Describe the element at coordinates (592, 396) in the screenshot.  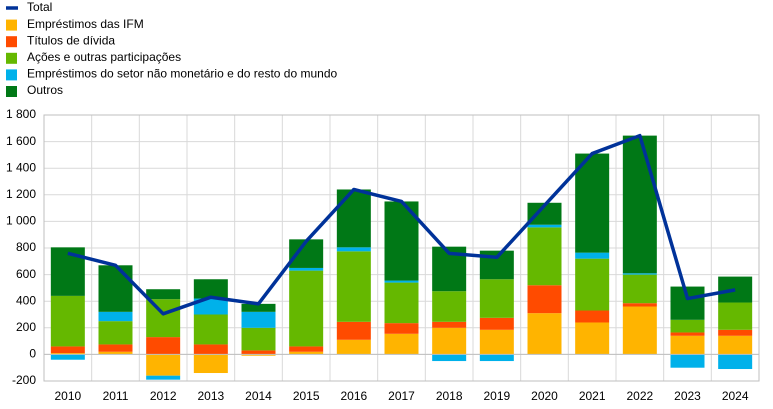
I see `x-tick-label: 2021` at that location.